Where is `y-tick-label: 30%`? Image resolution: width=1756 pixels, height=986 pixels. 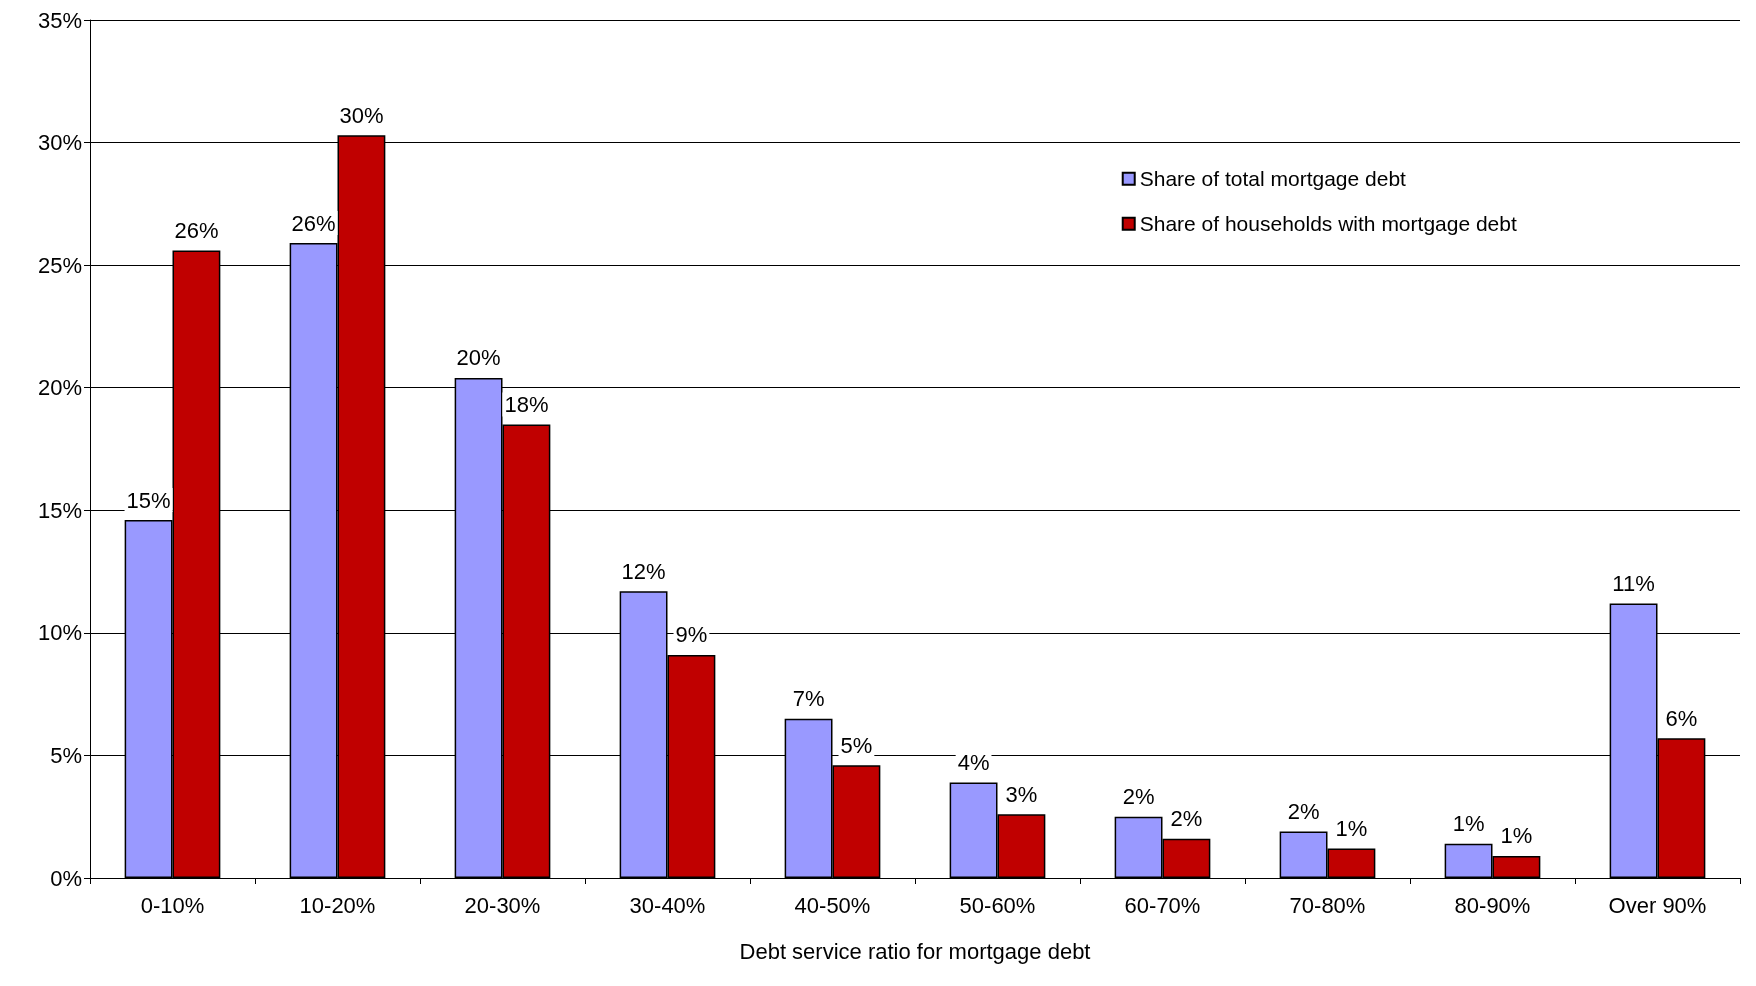
y-tick-label: 30% is located at coordinates (59, 143).